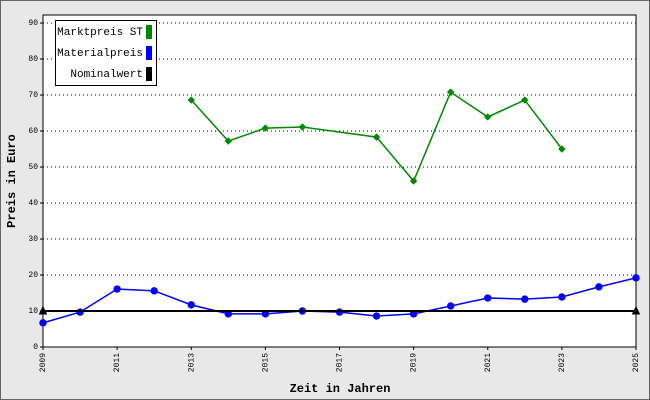  Describe the element at coordinates (33, 311) in the screenshot. I see `y-tick-label: 10` at that location.